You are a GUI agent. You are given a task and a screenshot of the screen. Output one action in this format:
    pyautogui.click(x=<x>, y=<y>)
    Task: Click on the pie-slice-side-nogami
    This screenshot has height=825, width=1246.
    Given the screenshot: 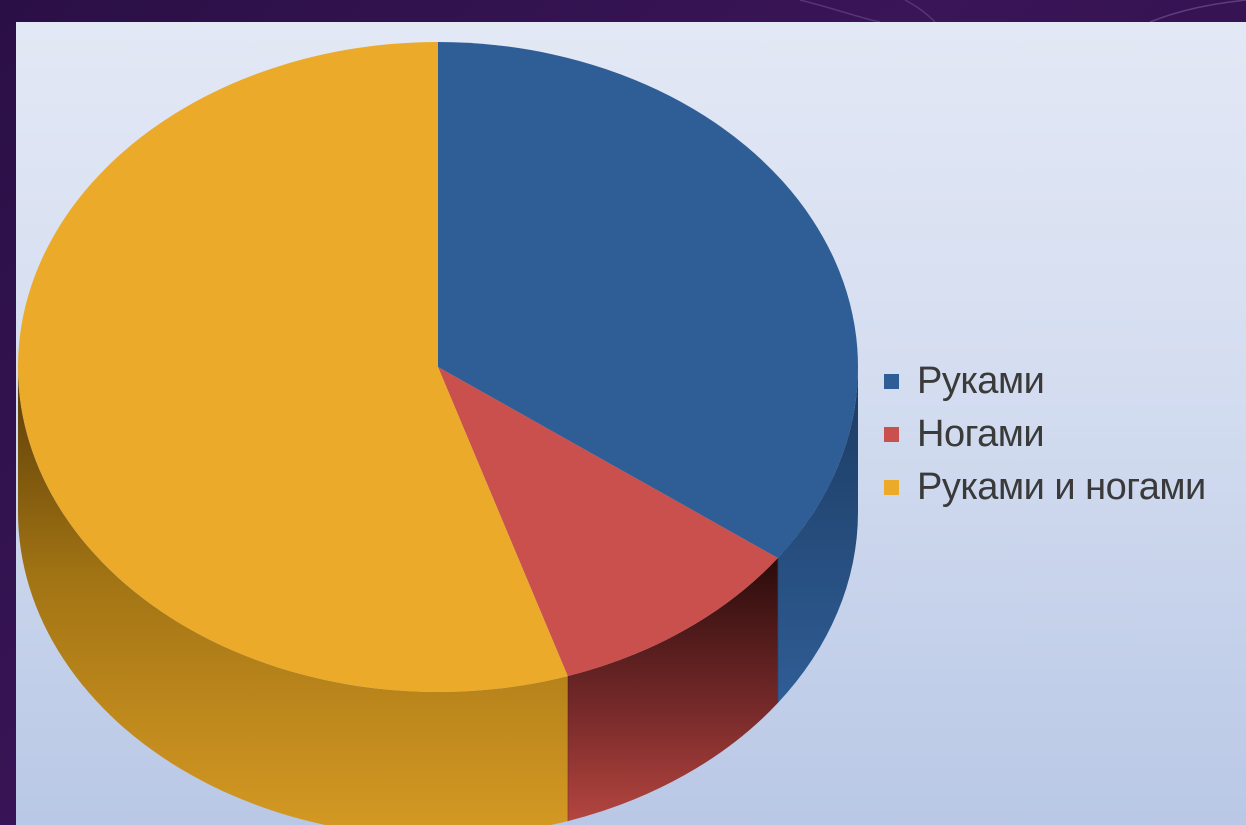 What is the action you would take?
    pyautogui.click(x=672, y=690)
    